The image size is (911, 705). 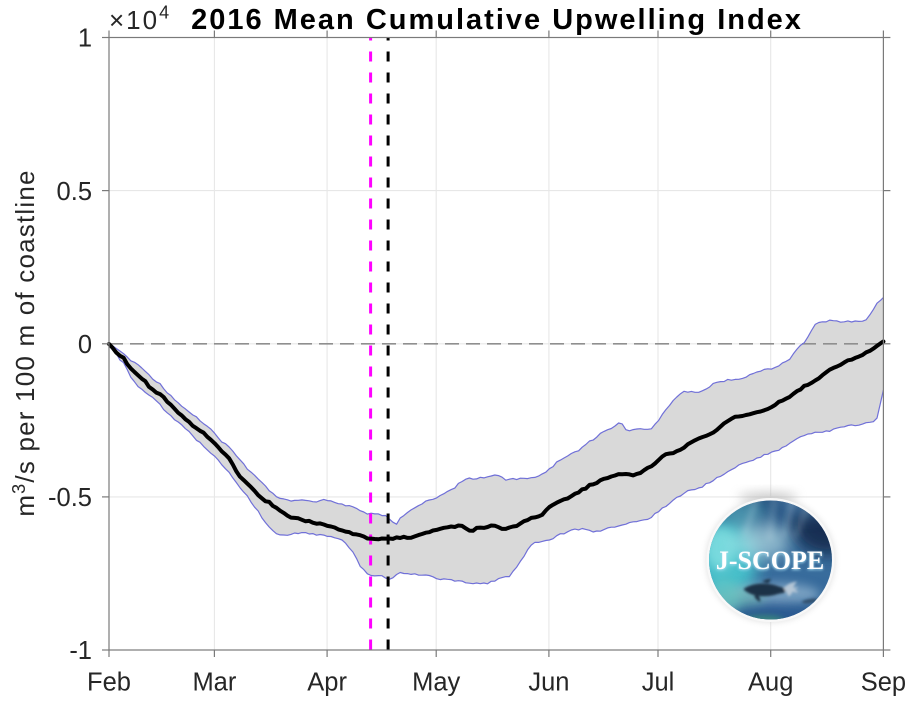 What do you see at coordinates (74, 192) in the screenshot?
I see `svg-text: 0.5` at bounding box center [74, 192].